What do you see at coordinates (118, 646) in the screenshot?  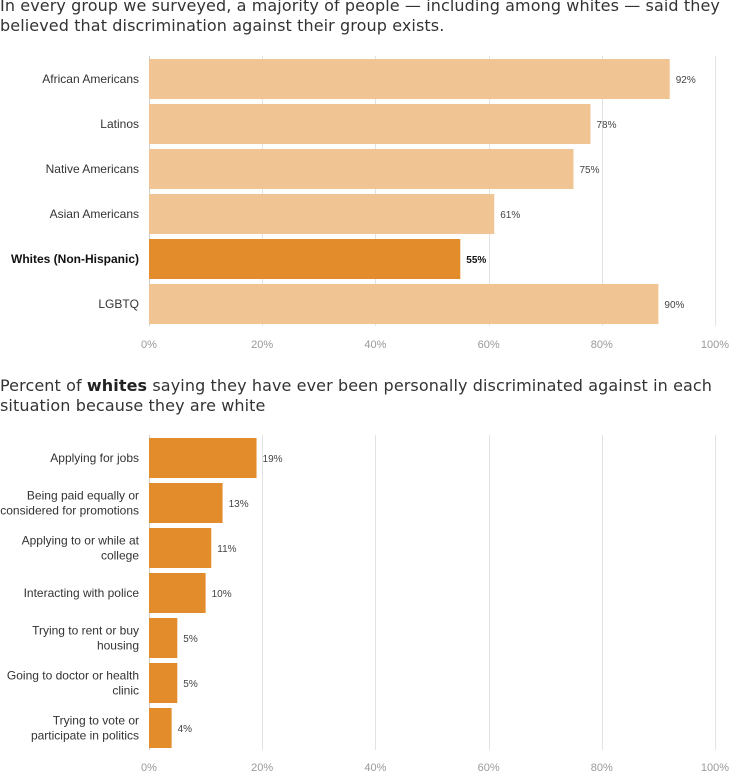 I see `category-label: housing` at bounding box center [118, 646].